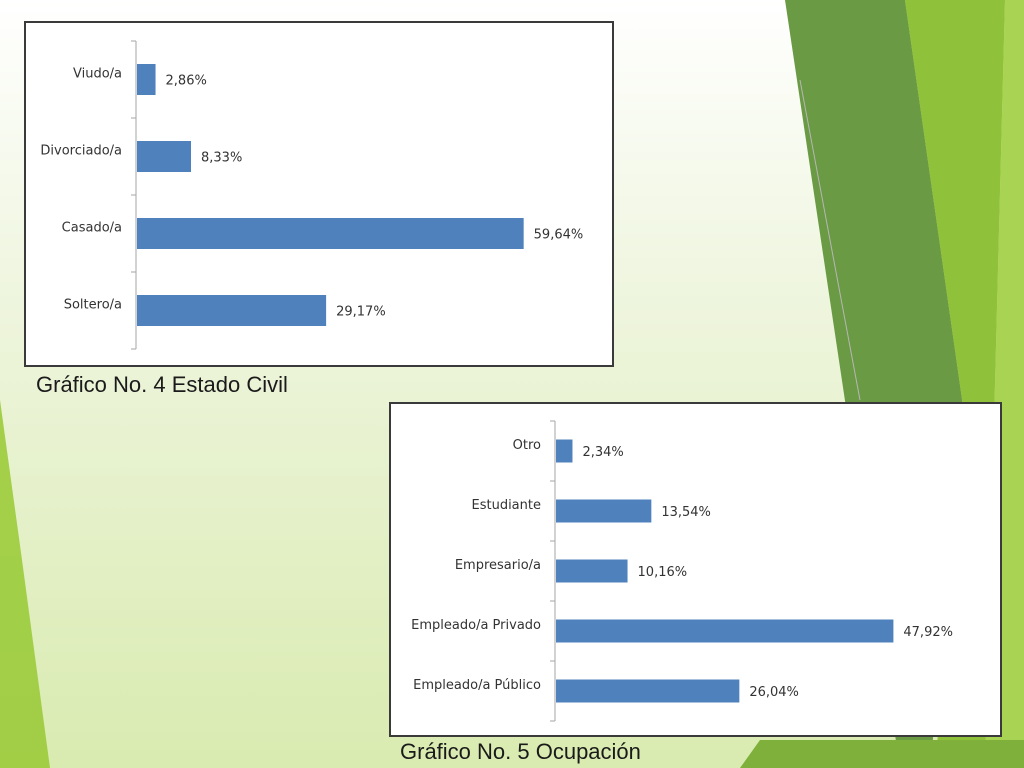  Describe the element at coordinates (686, 512) in the screenshot. I see `data-label: 13,54%` at that location.